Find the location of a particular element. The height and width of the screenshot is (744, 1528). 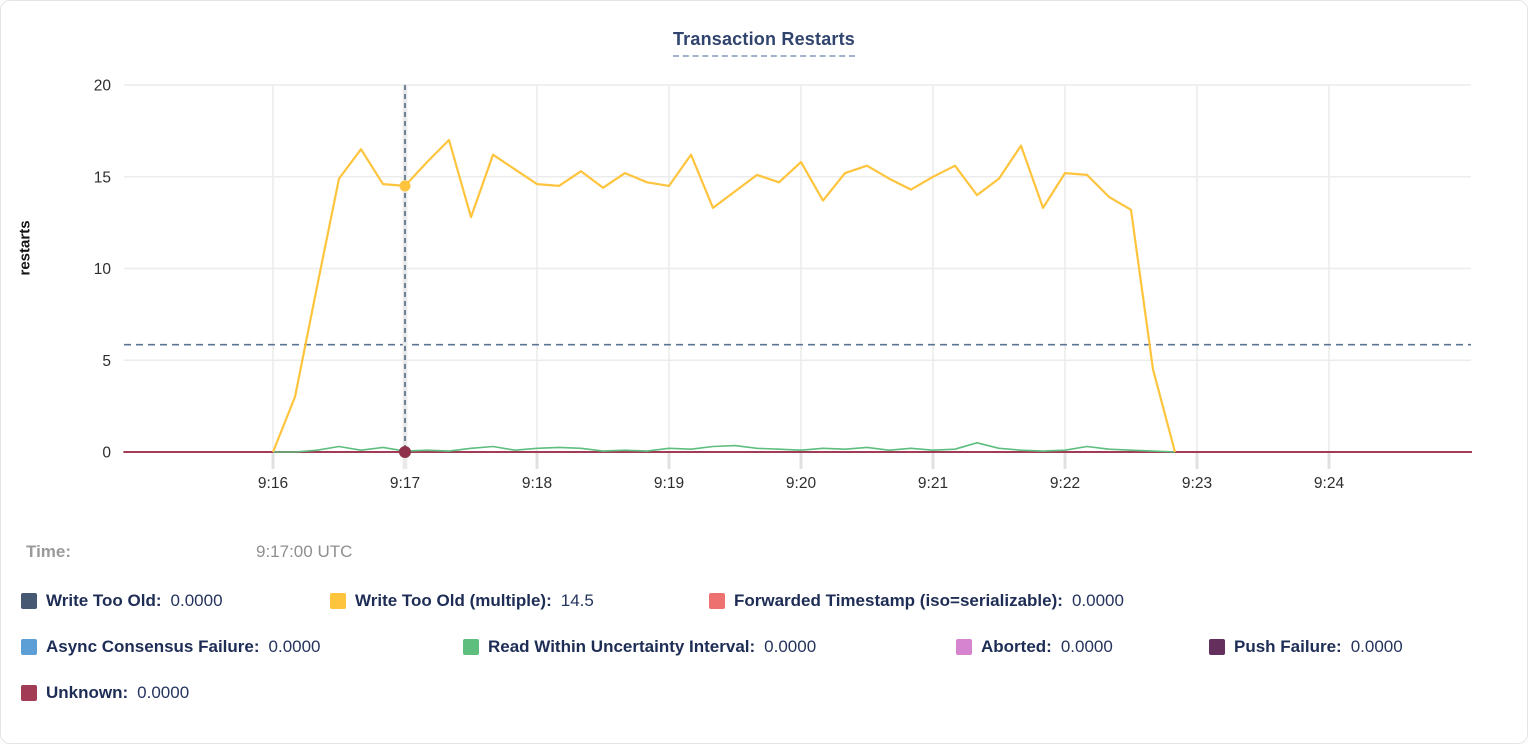

chart-title: Transaction Restarts is located at coordinates (764, 43).